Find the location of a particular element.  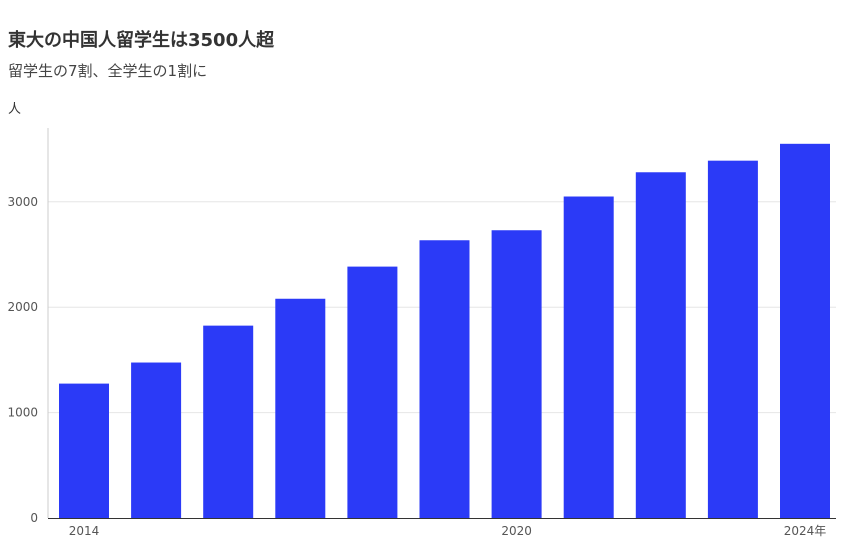

chart-subtitle: 留学生の7割、全学生の1割に is located at coordinates (108, 71).